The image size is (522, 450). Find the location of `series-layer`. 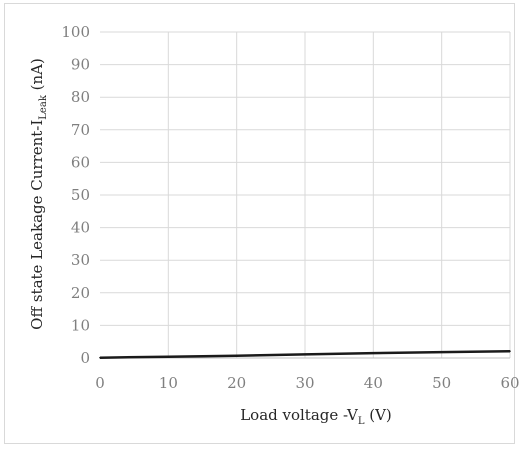

series-layer is located at coordinates (305, 354).